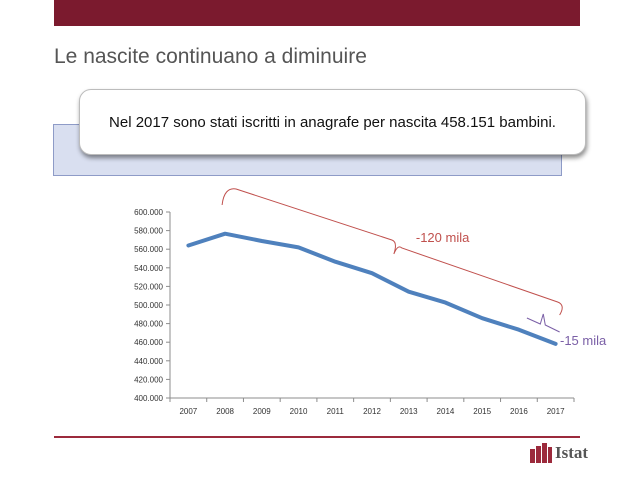  Describe the element at coordinates (409, 411) in the screenshot. I see `x-tick-label: 2013` at that location.